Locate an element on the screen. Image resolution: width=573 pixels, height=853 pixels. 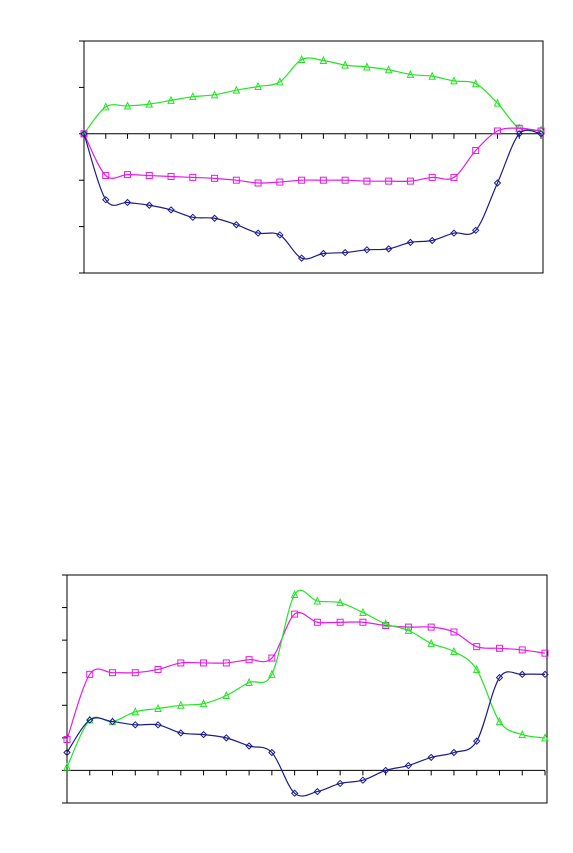
chart-2-series-1-line is located at coordinates (306, 676).